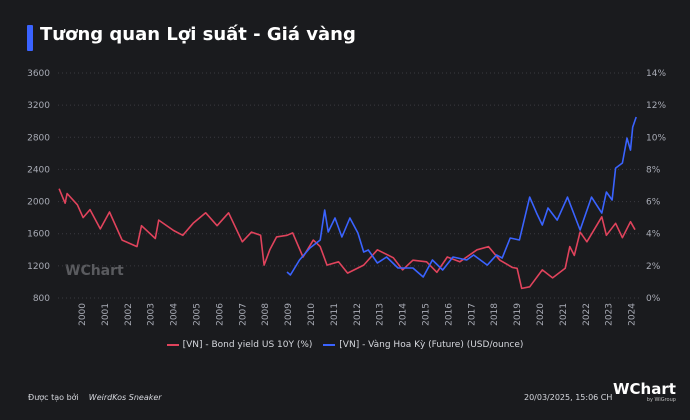 The width and height of the screenshot is (690, 420). What do you see at coordinates (449, 314) in the screenshot?
I see `x-tick-label: 2016` at bounding box center [449, 314].